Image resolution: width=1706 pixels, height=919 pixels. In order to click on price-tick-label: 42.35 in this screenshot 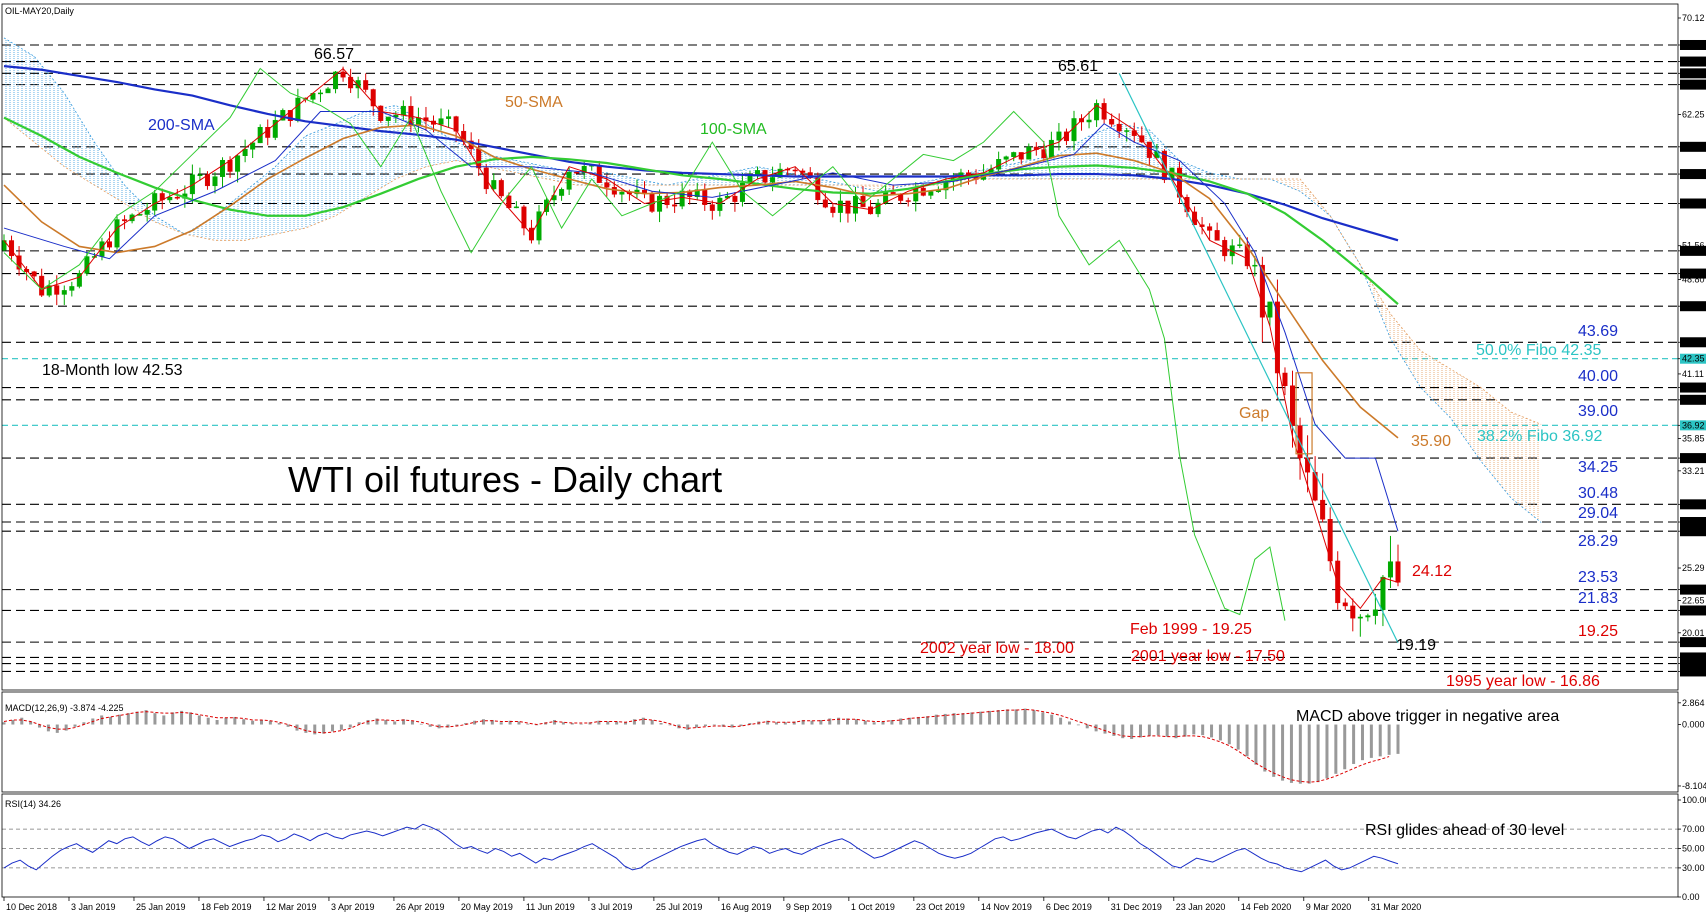, I will do `click(1693, 359)`.